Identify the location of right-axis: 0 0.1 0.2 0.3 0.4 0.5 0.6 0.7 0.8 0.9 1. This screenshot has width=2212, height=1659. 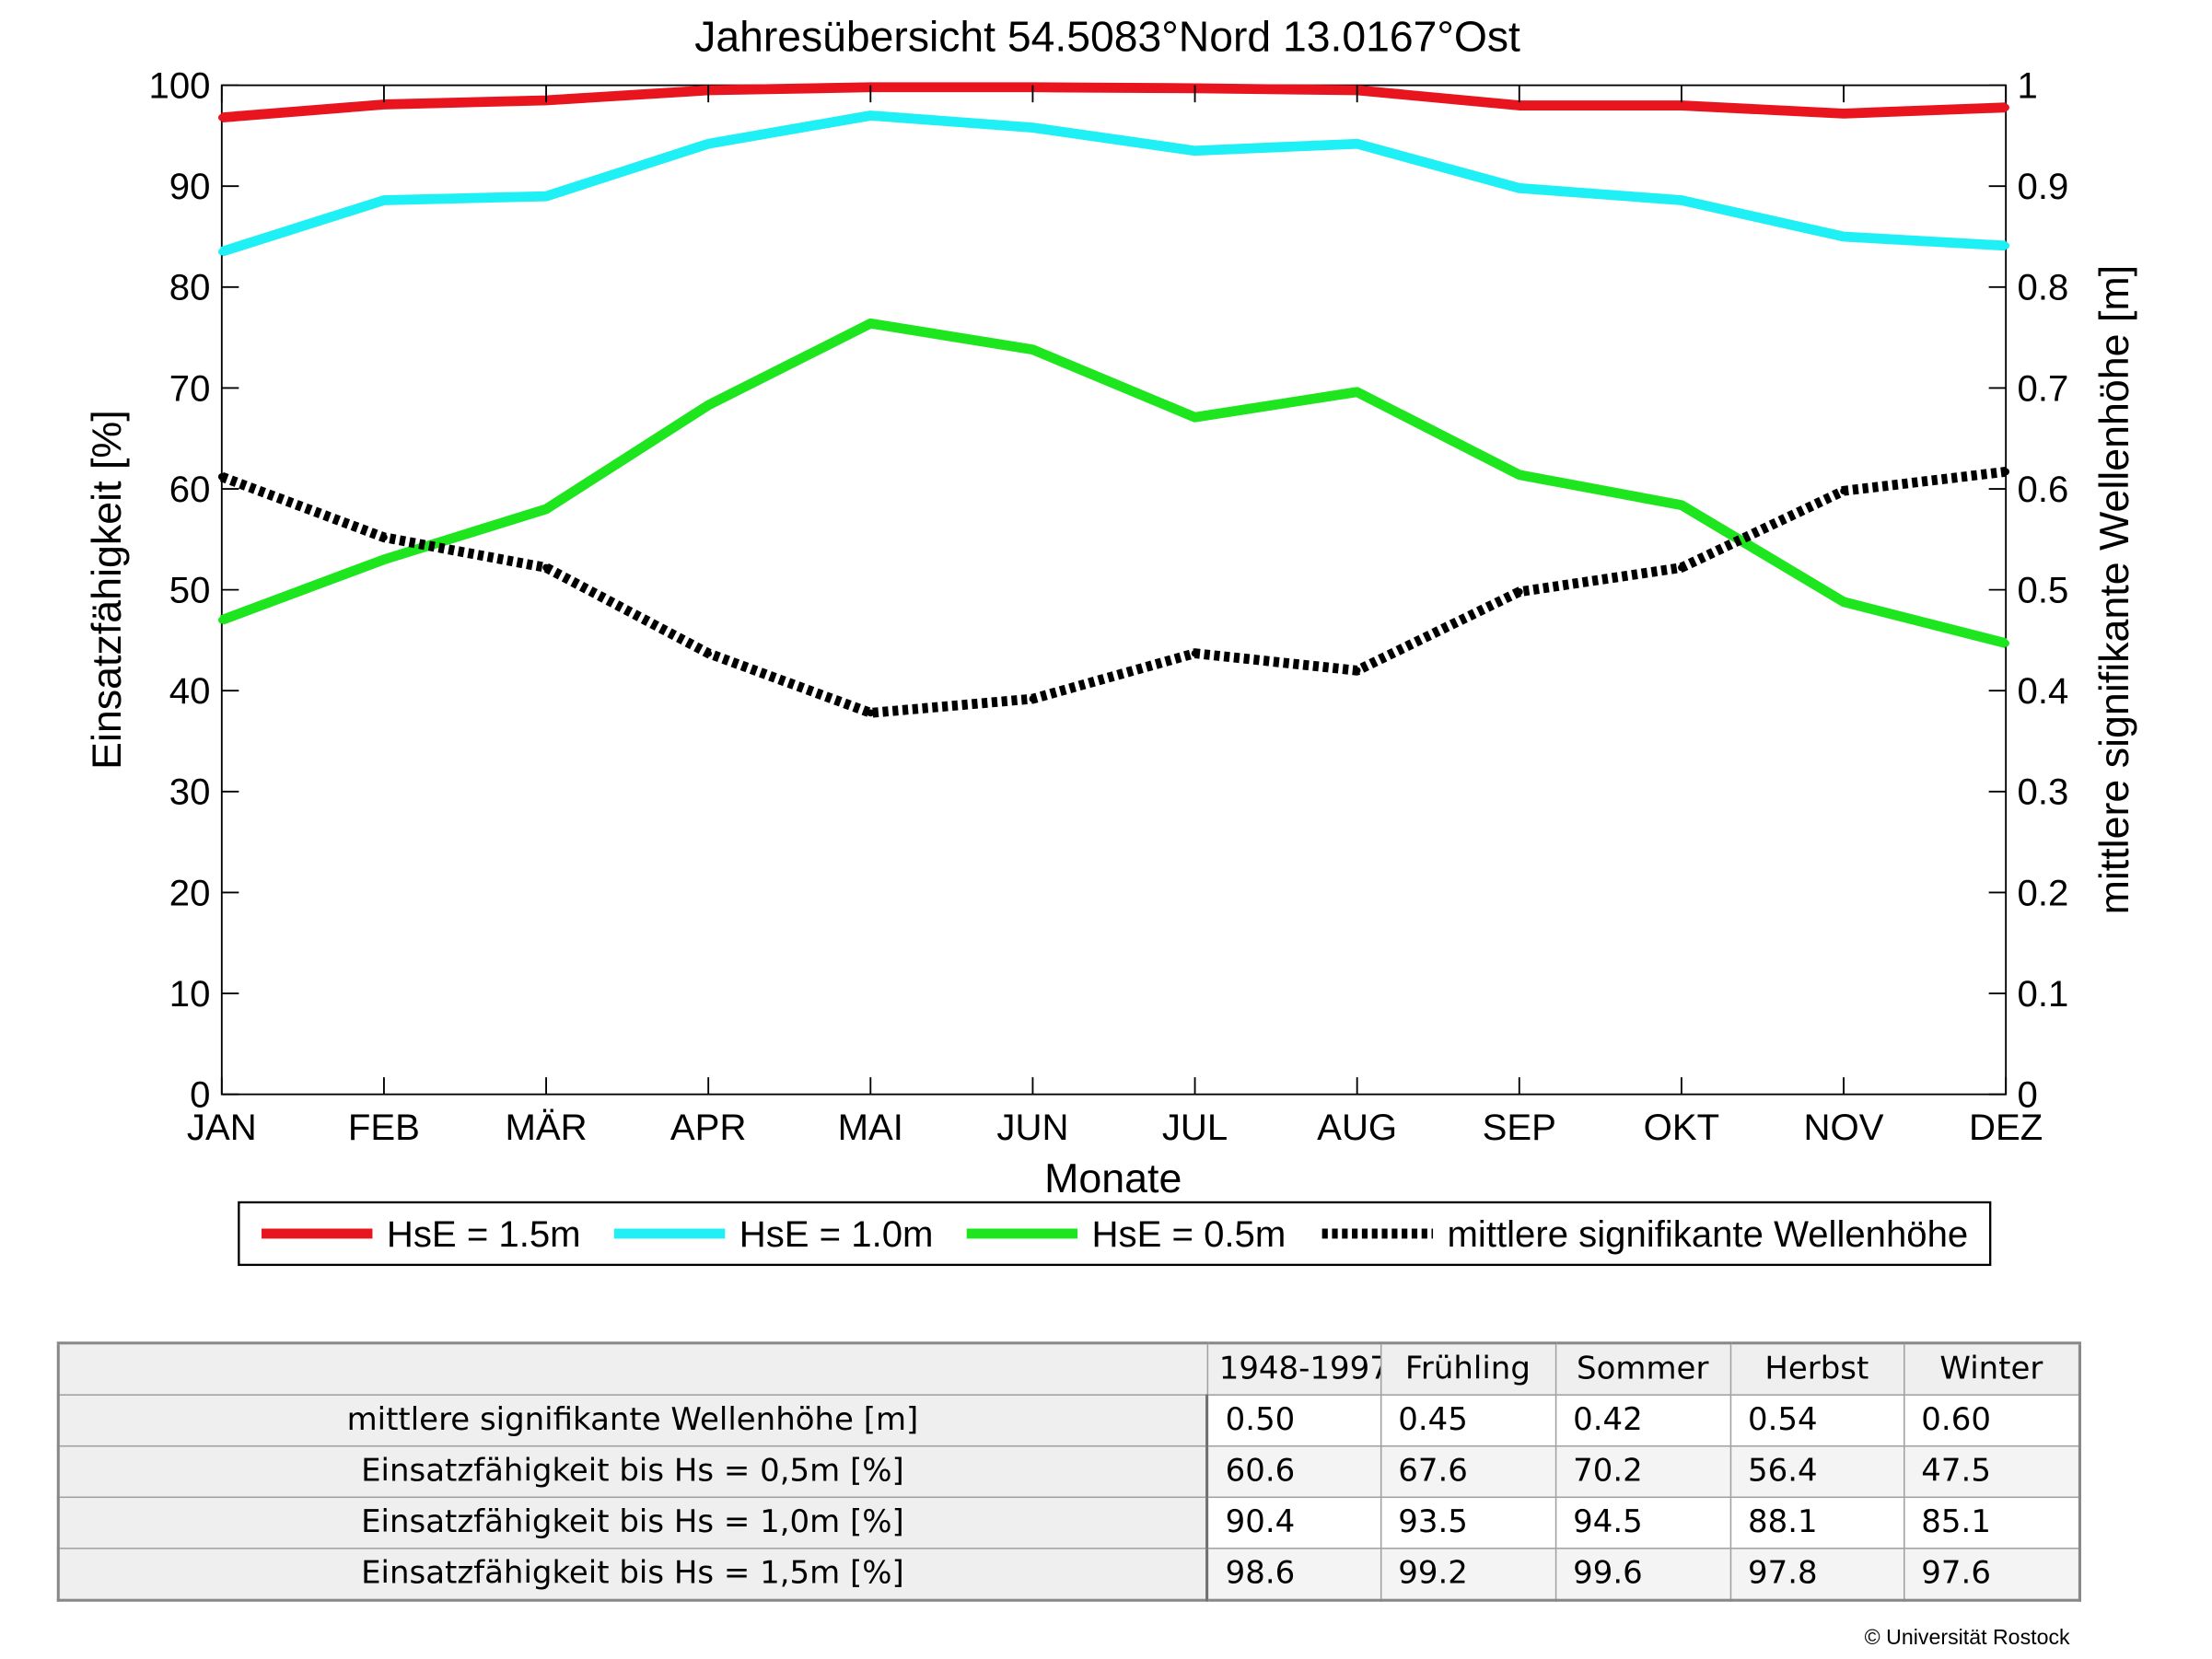
(2028, 590).